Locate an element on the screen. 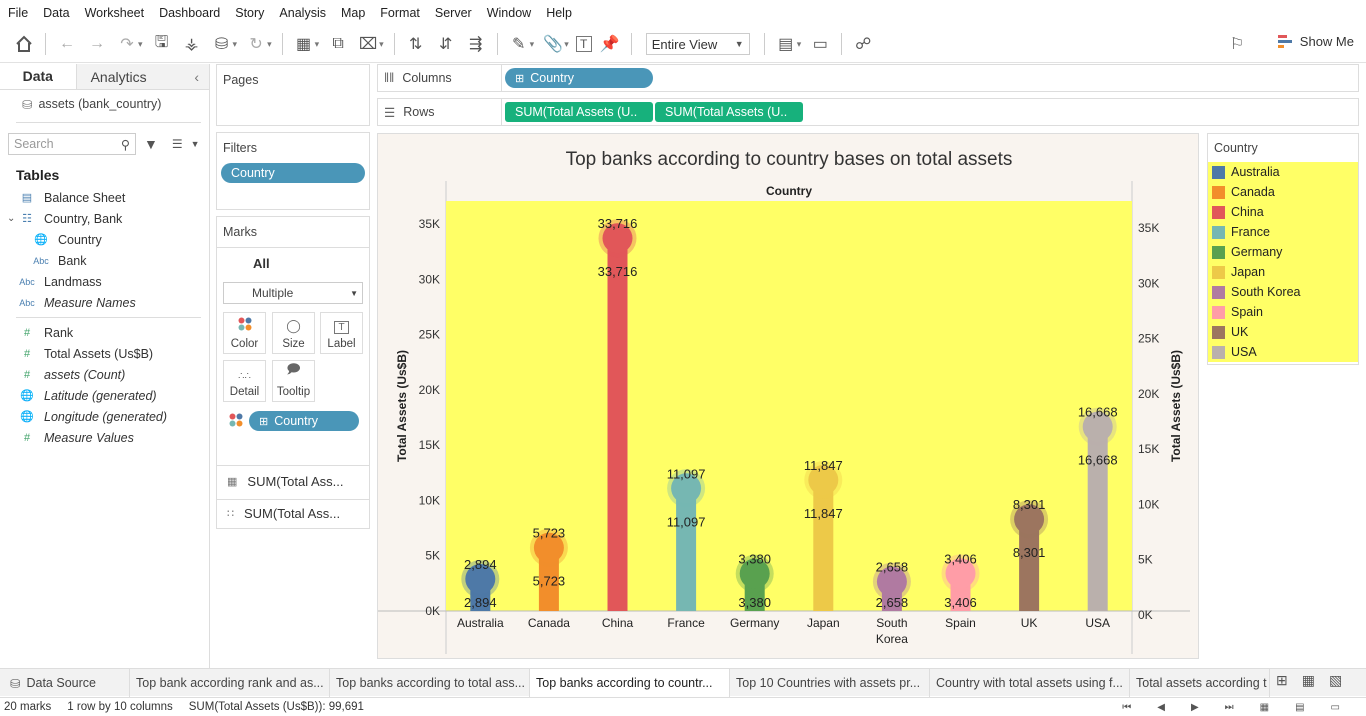 The height and width of the screenshot is (716, 1366). tooltip-button: 🗩 Tooltip is located at coordinates (293, 381).